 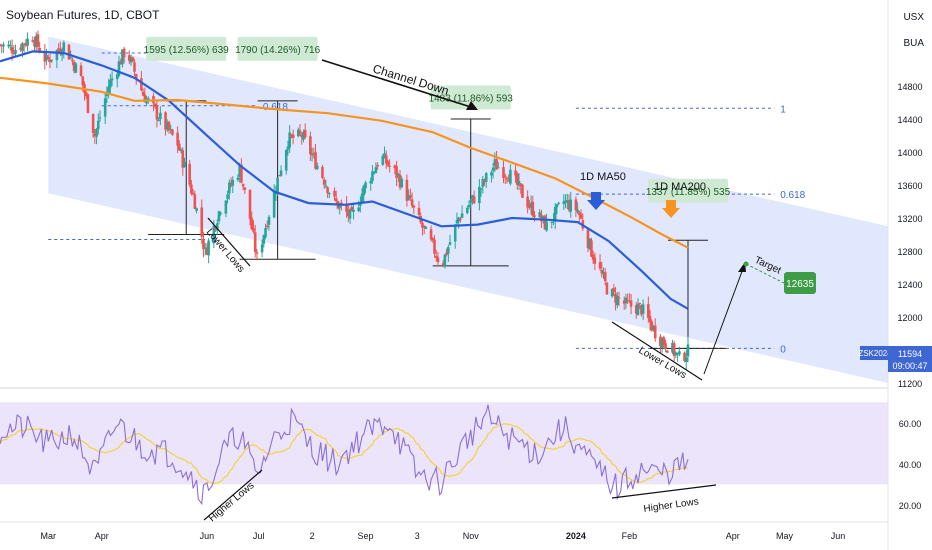 I want to click on price-tick-3: 13600, so click(x=909, y=186).